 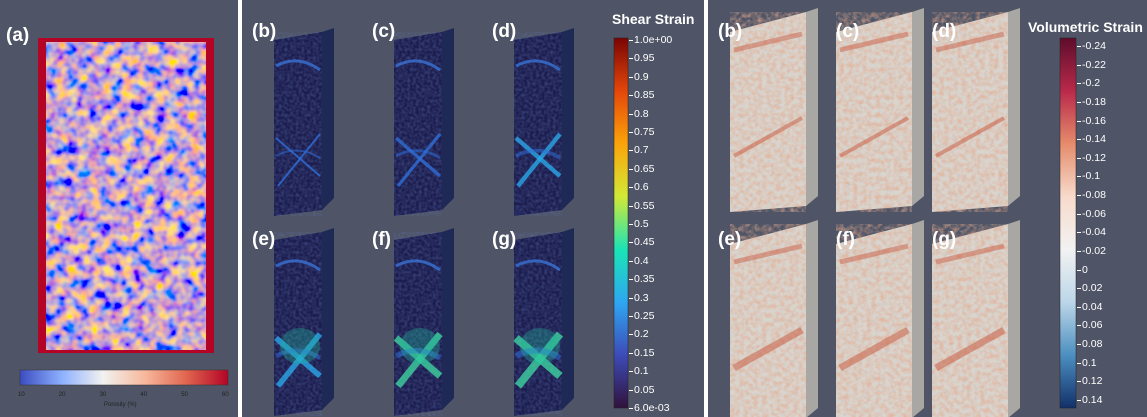 What do you see at coordinates (641, 316) in the screenshot?
I see `shear-tick-label: 0.25` at bounding box center [641, 316].